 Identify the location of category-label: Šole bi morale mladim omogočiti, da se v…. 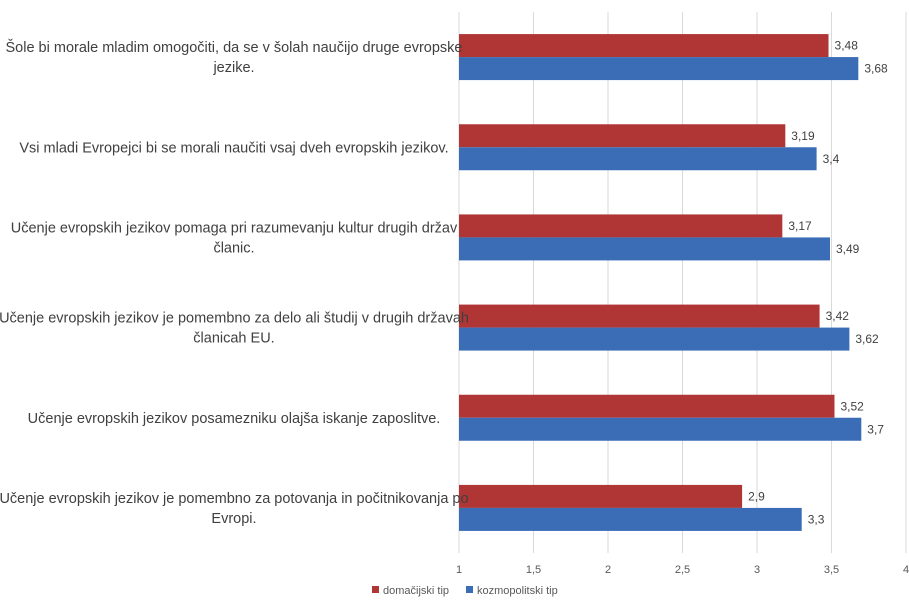
(234, 47).